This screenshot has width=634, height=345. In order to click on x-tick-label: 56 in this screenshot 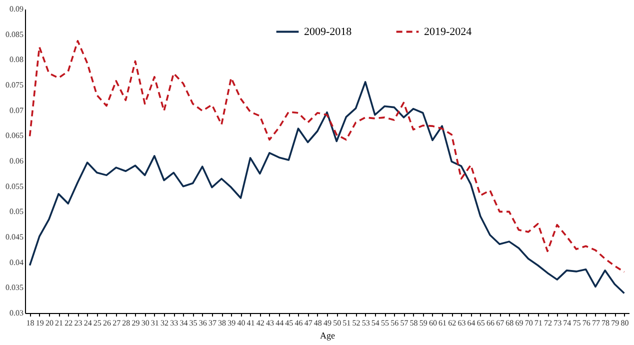, I will do `click(394, 323)`.